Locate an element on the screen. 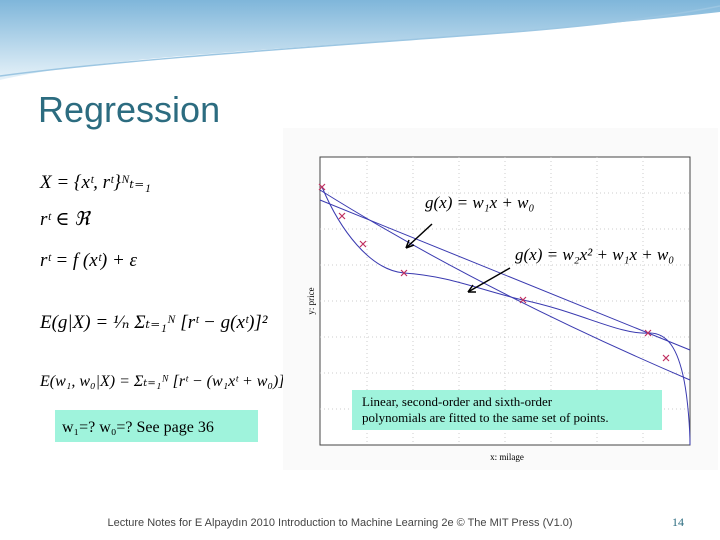 Image resolution: width=720 pixels, height=540 pixels. formula: X = {xᵗ, rᵗ}ᴺₜ₌₁ is located at coordinates (95, 182).